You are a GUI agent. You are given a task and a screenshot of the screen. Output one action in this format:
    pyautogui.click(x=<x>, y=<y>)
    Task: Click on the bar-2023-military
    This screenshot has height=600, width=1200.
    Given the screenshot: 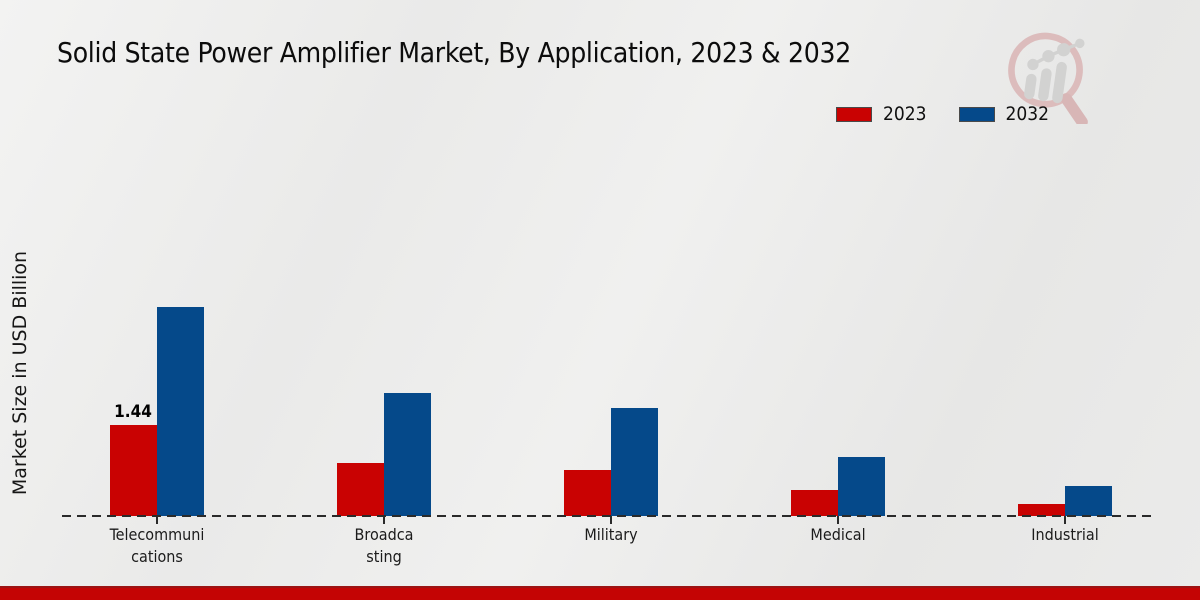 What is the action you would take?
    pyautogui.click(x=587, y=493)
    